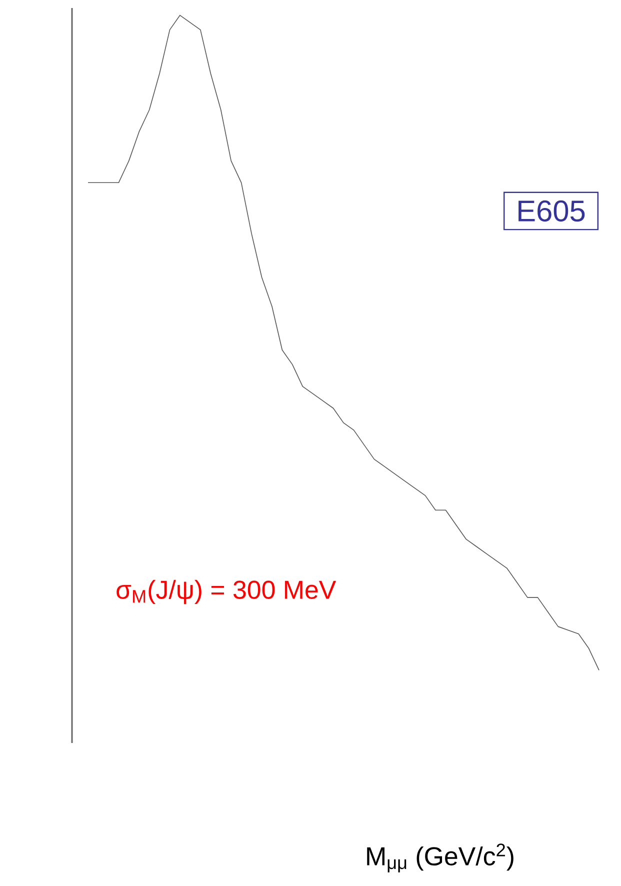 This screenshot has height=886, width=621. What do you see at coordinates (551, 211) in the screenshot?
I see `annotation: E605` at bounding box center [551, 211].